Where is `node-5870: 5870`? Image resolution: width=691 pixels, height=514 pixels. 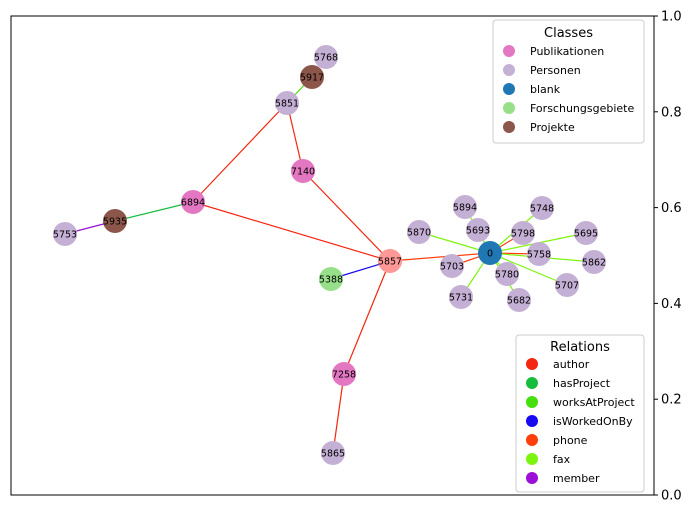 node-5870: 5870 is located at coordinates (419, 232).